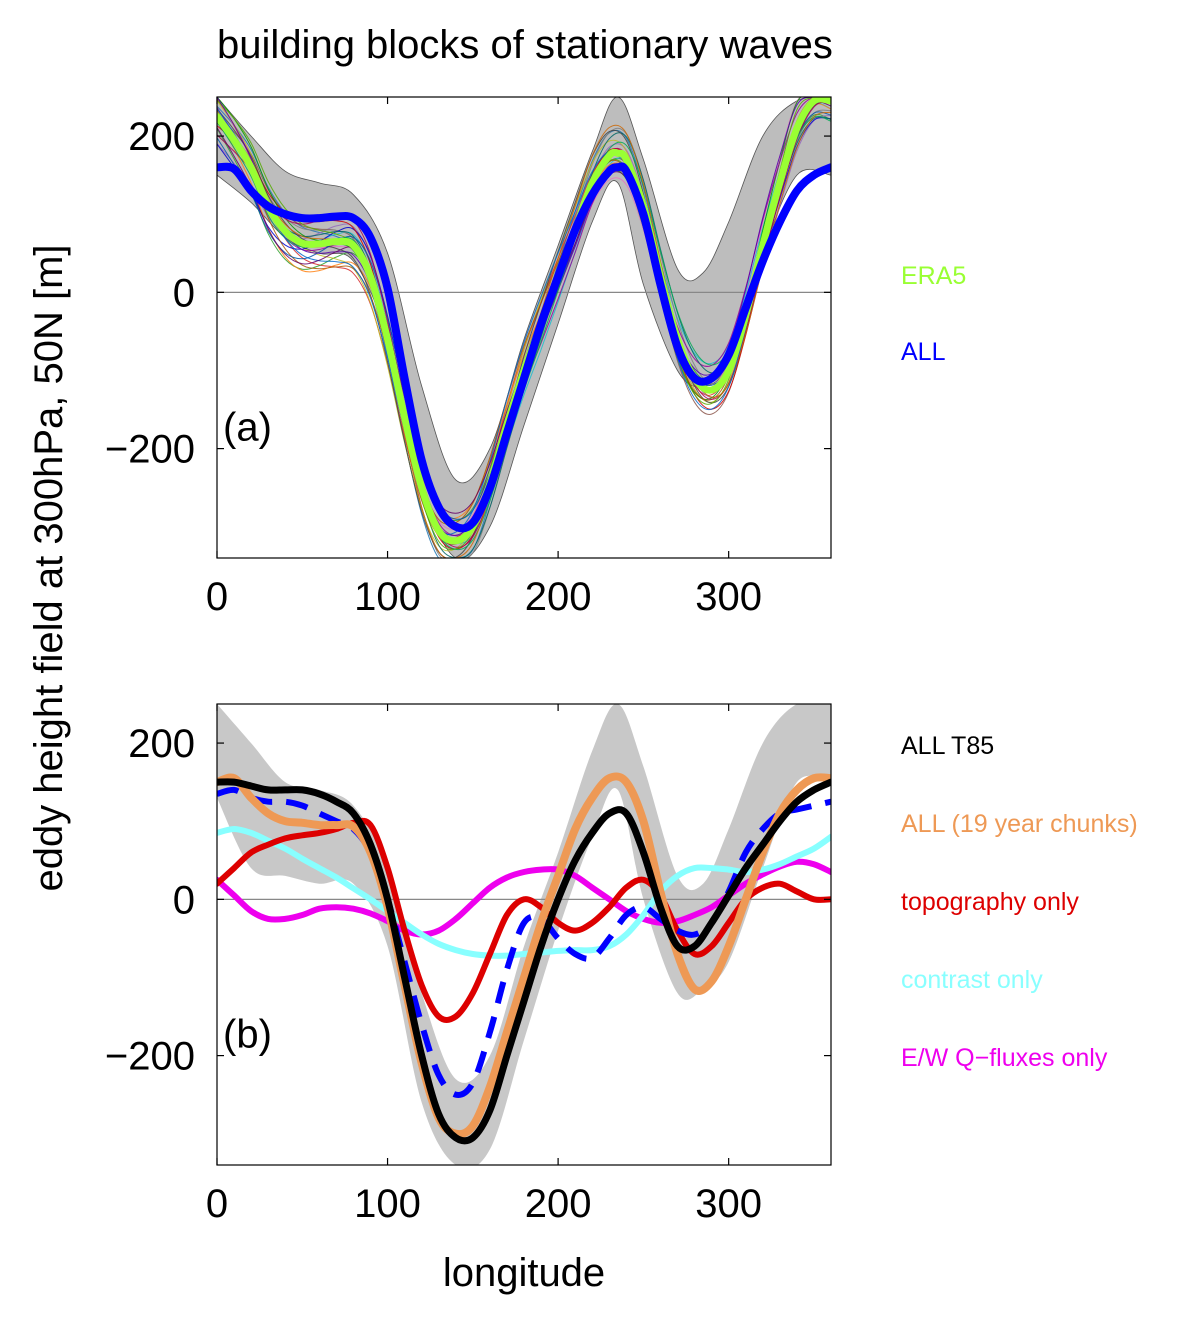 The width and height of the screenshot is (1193, 1318). What do you see at coordinates (947, 746) in the screenshot?
I see `legend-item-label: ALL T85` at bounding box center [947, 746].